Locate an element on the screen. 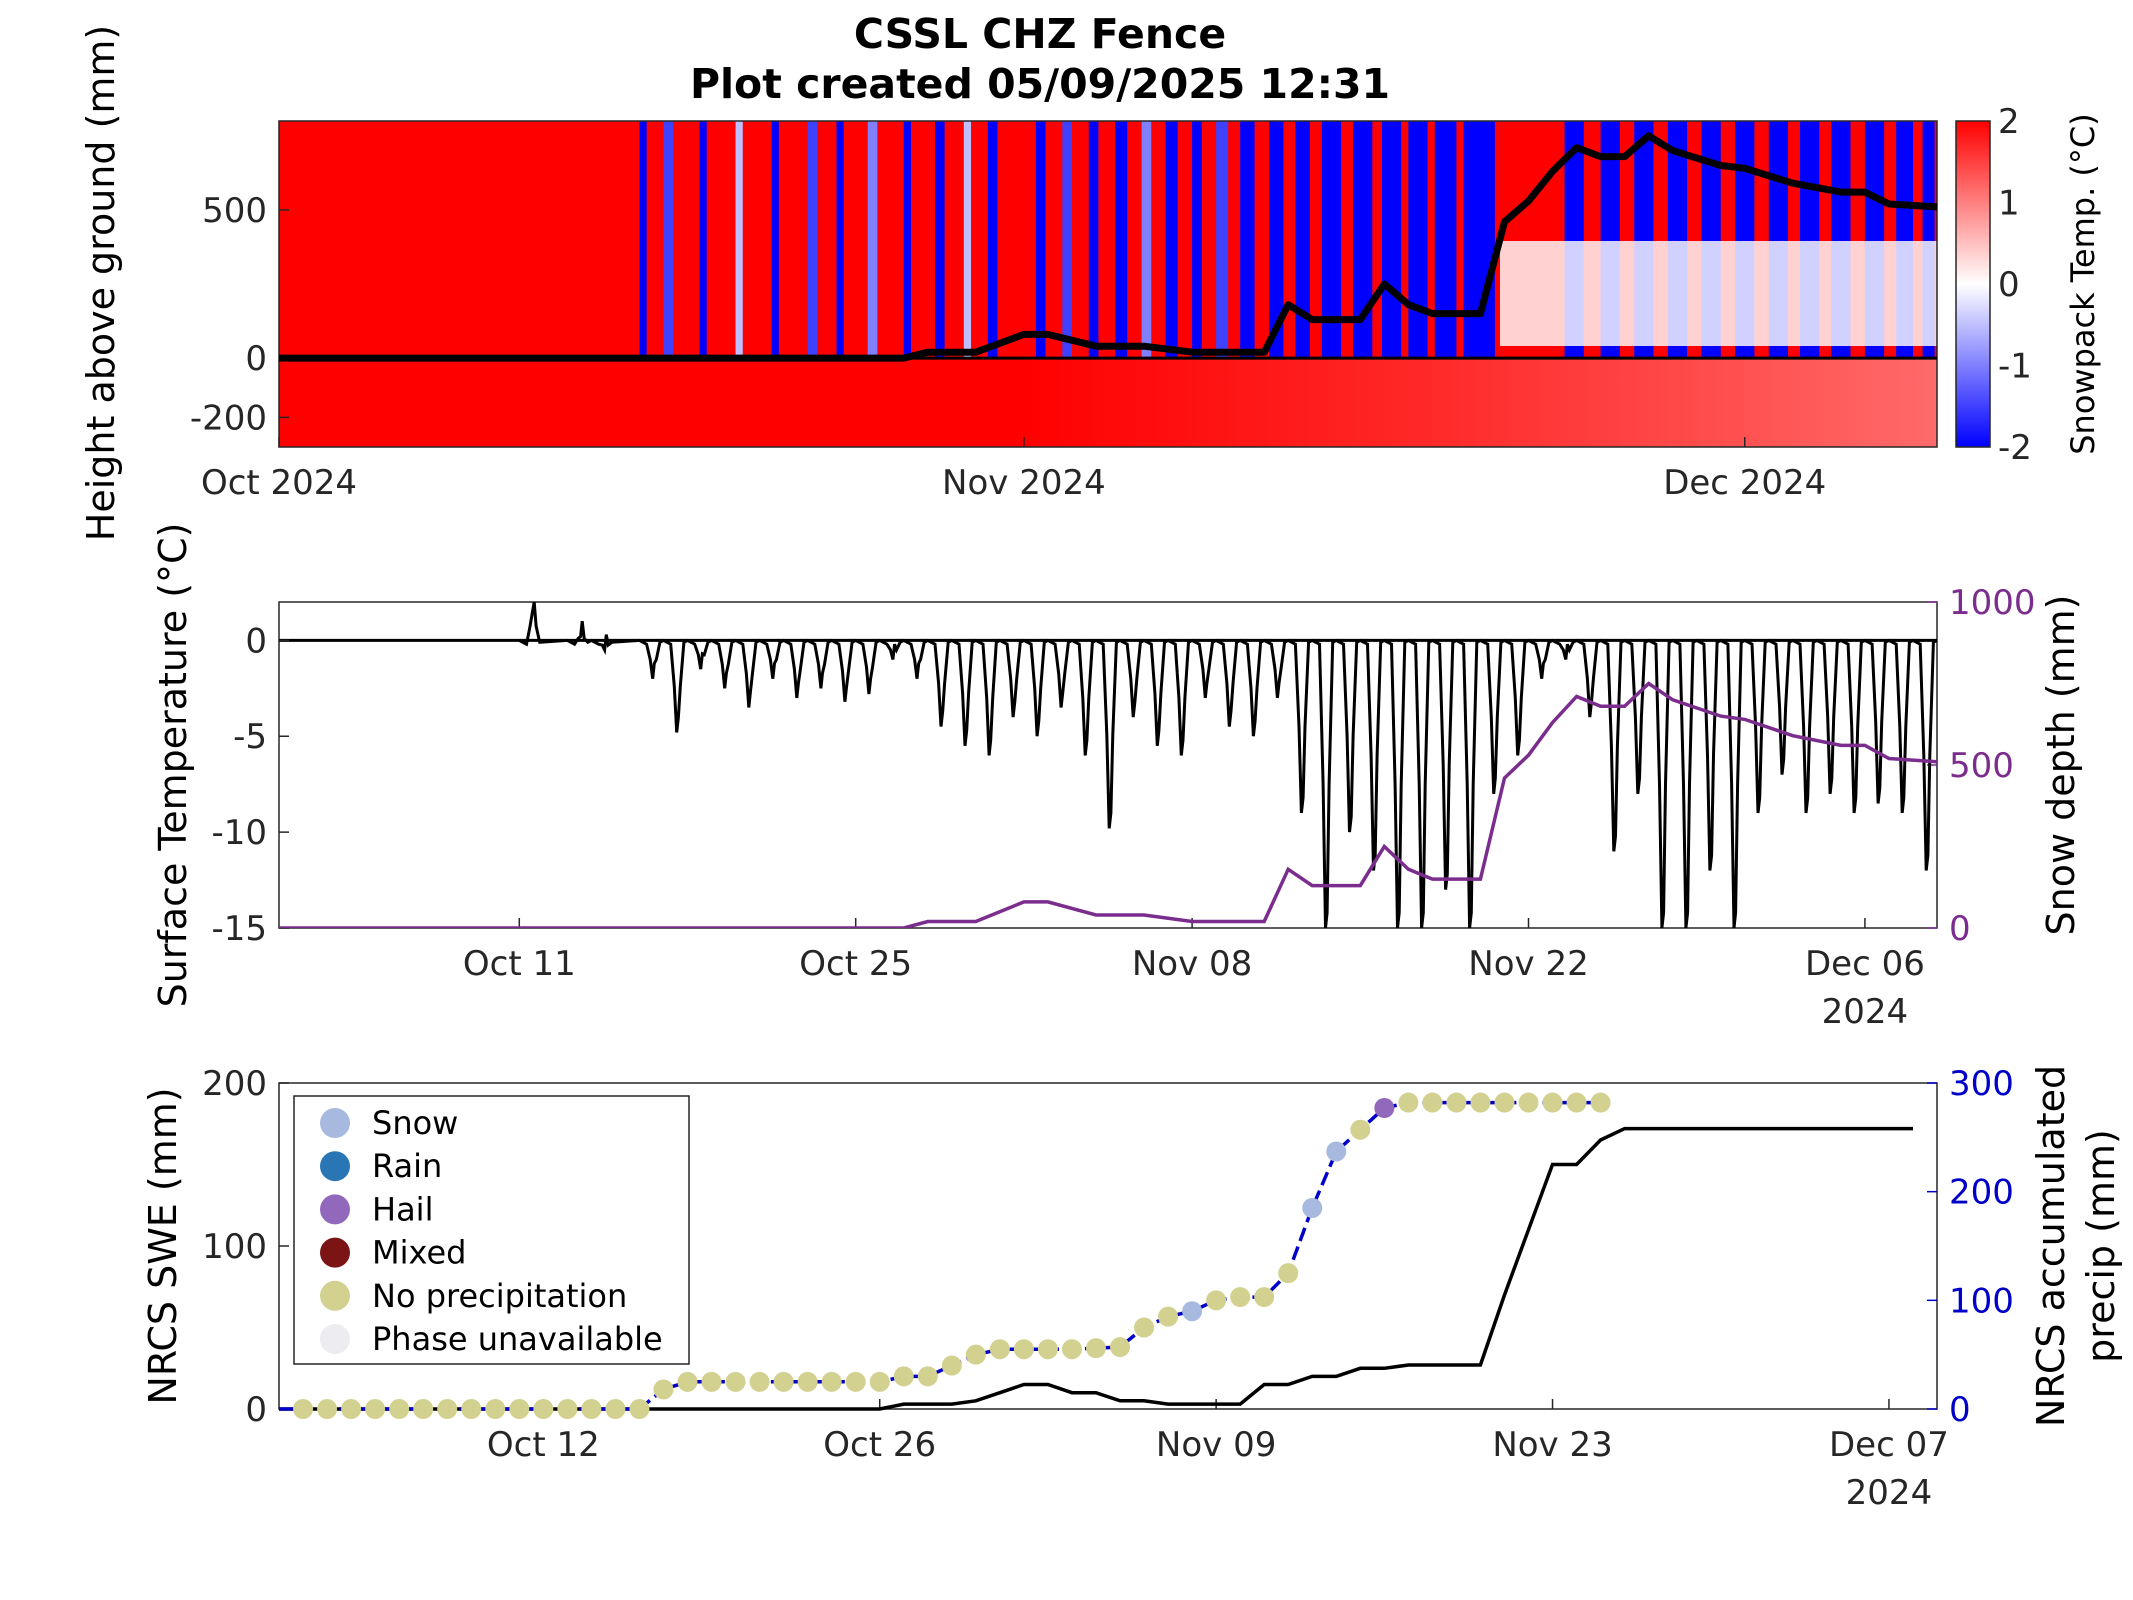 The image size is (2133, 1600). surface-temp-x-tick-label: Dec 06 is located at coordinates (1865, 964).